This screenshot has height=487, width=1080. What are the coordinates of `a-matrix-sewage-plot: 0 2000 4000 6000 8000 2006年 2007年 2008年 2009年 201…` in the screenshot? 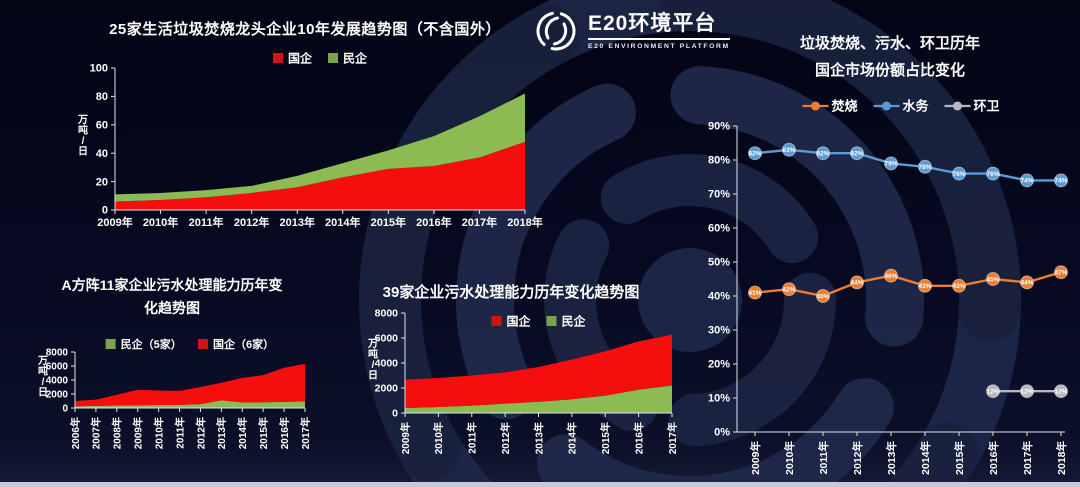 It's located at (172, 395).